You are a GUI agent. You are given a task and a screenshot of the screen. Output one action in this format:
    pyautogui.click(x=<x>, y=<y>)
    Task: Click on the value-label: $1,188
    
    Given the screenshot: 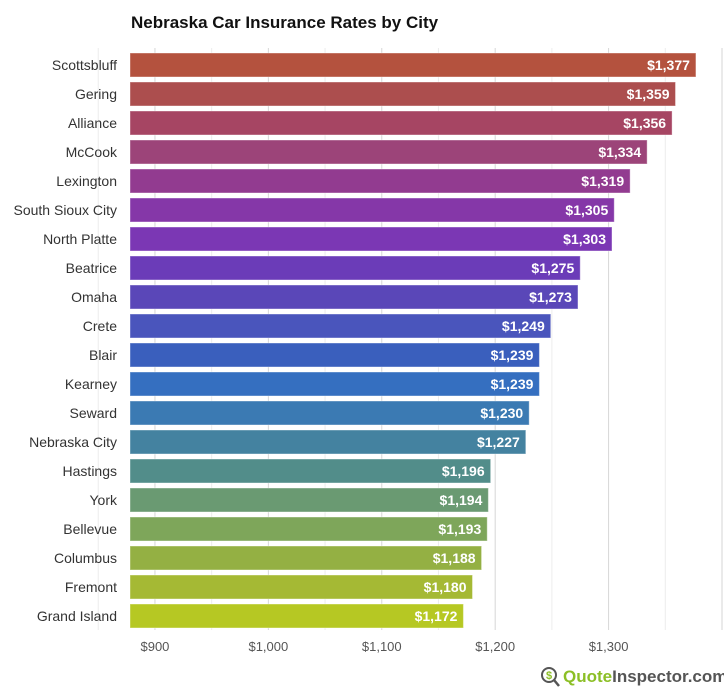 What is the action you would take?
    pyautogui.click(x=454, y=558)
    